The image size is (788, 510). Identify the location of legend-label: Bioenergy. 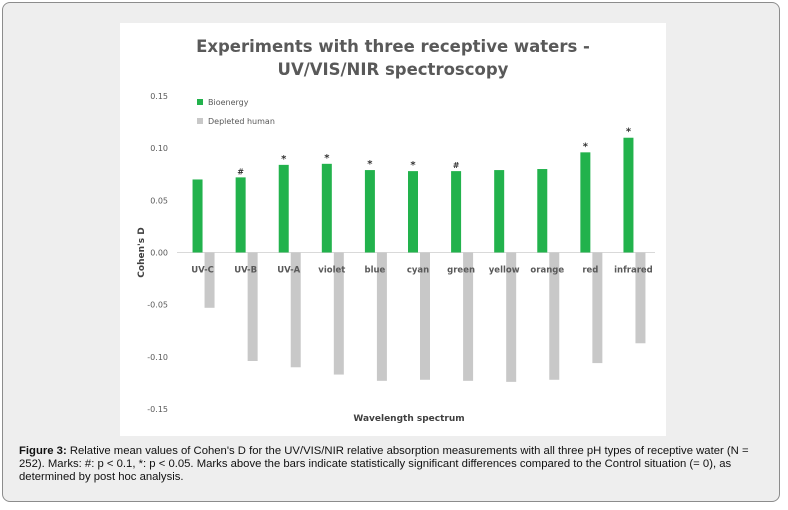
(228, 102).